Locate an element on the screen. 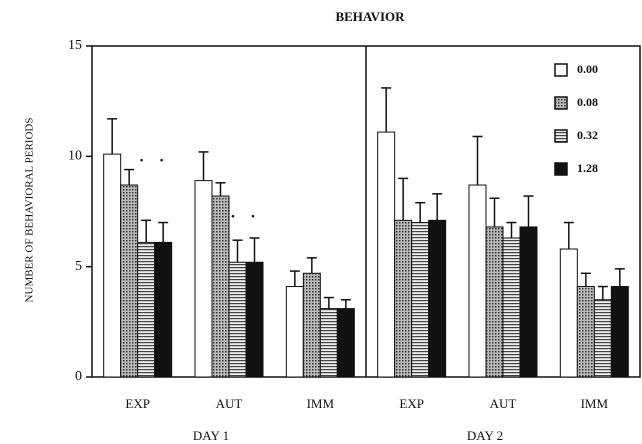 Image resolution: width=642 pixels, height=444 pixels. y-axis-label: NUMBER OF BEHAVIORAL PERIODS is located at coordinates (30, 210).